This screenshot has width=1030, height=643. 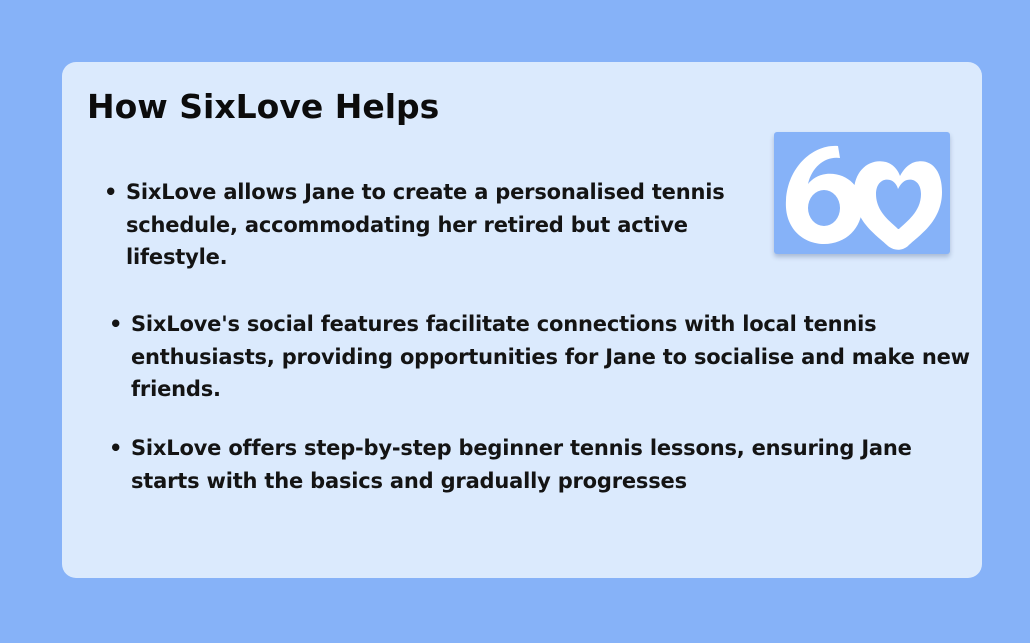 I want to click on sixlove-logo, so click(x=862, y=193).